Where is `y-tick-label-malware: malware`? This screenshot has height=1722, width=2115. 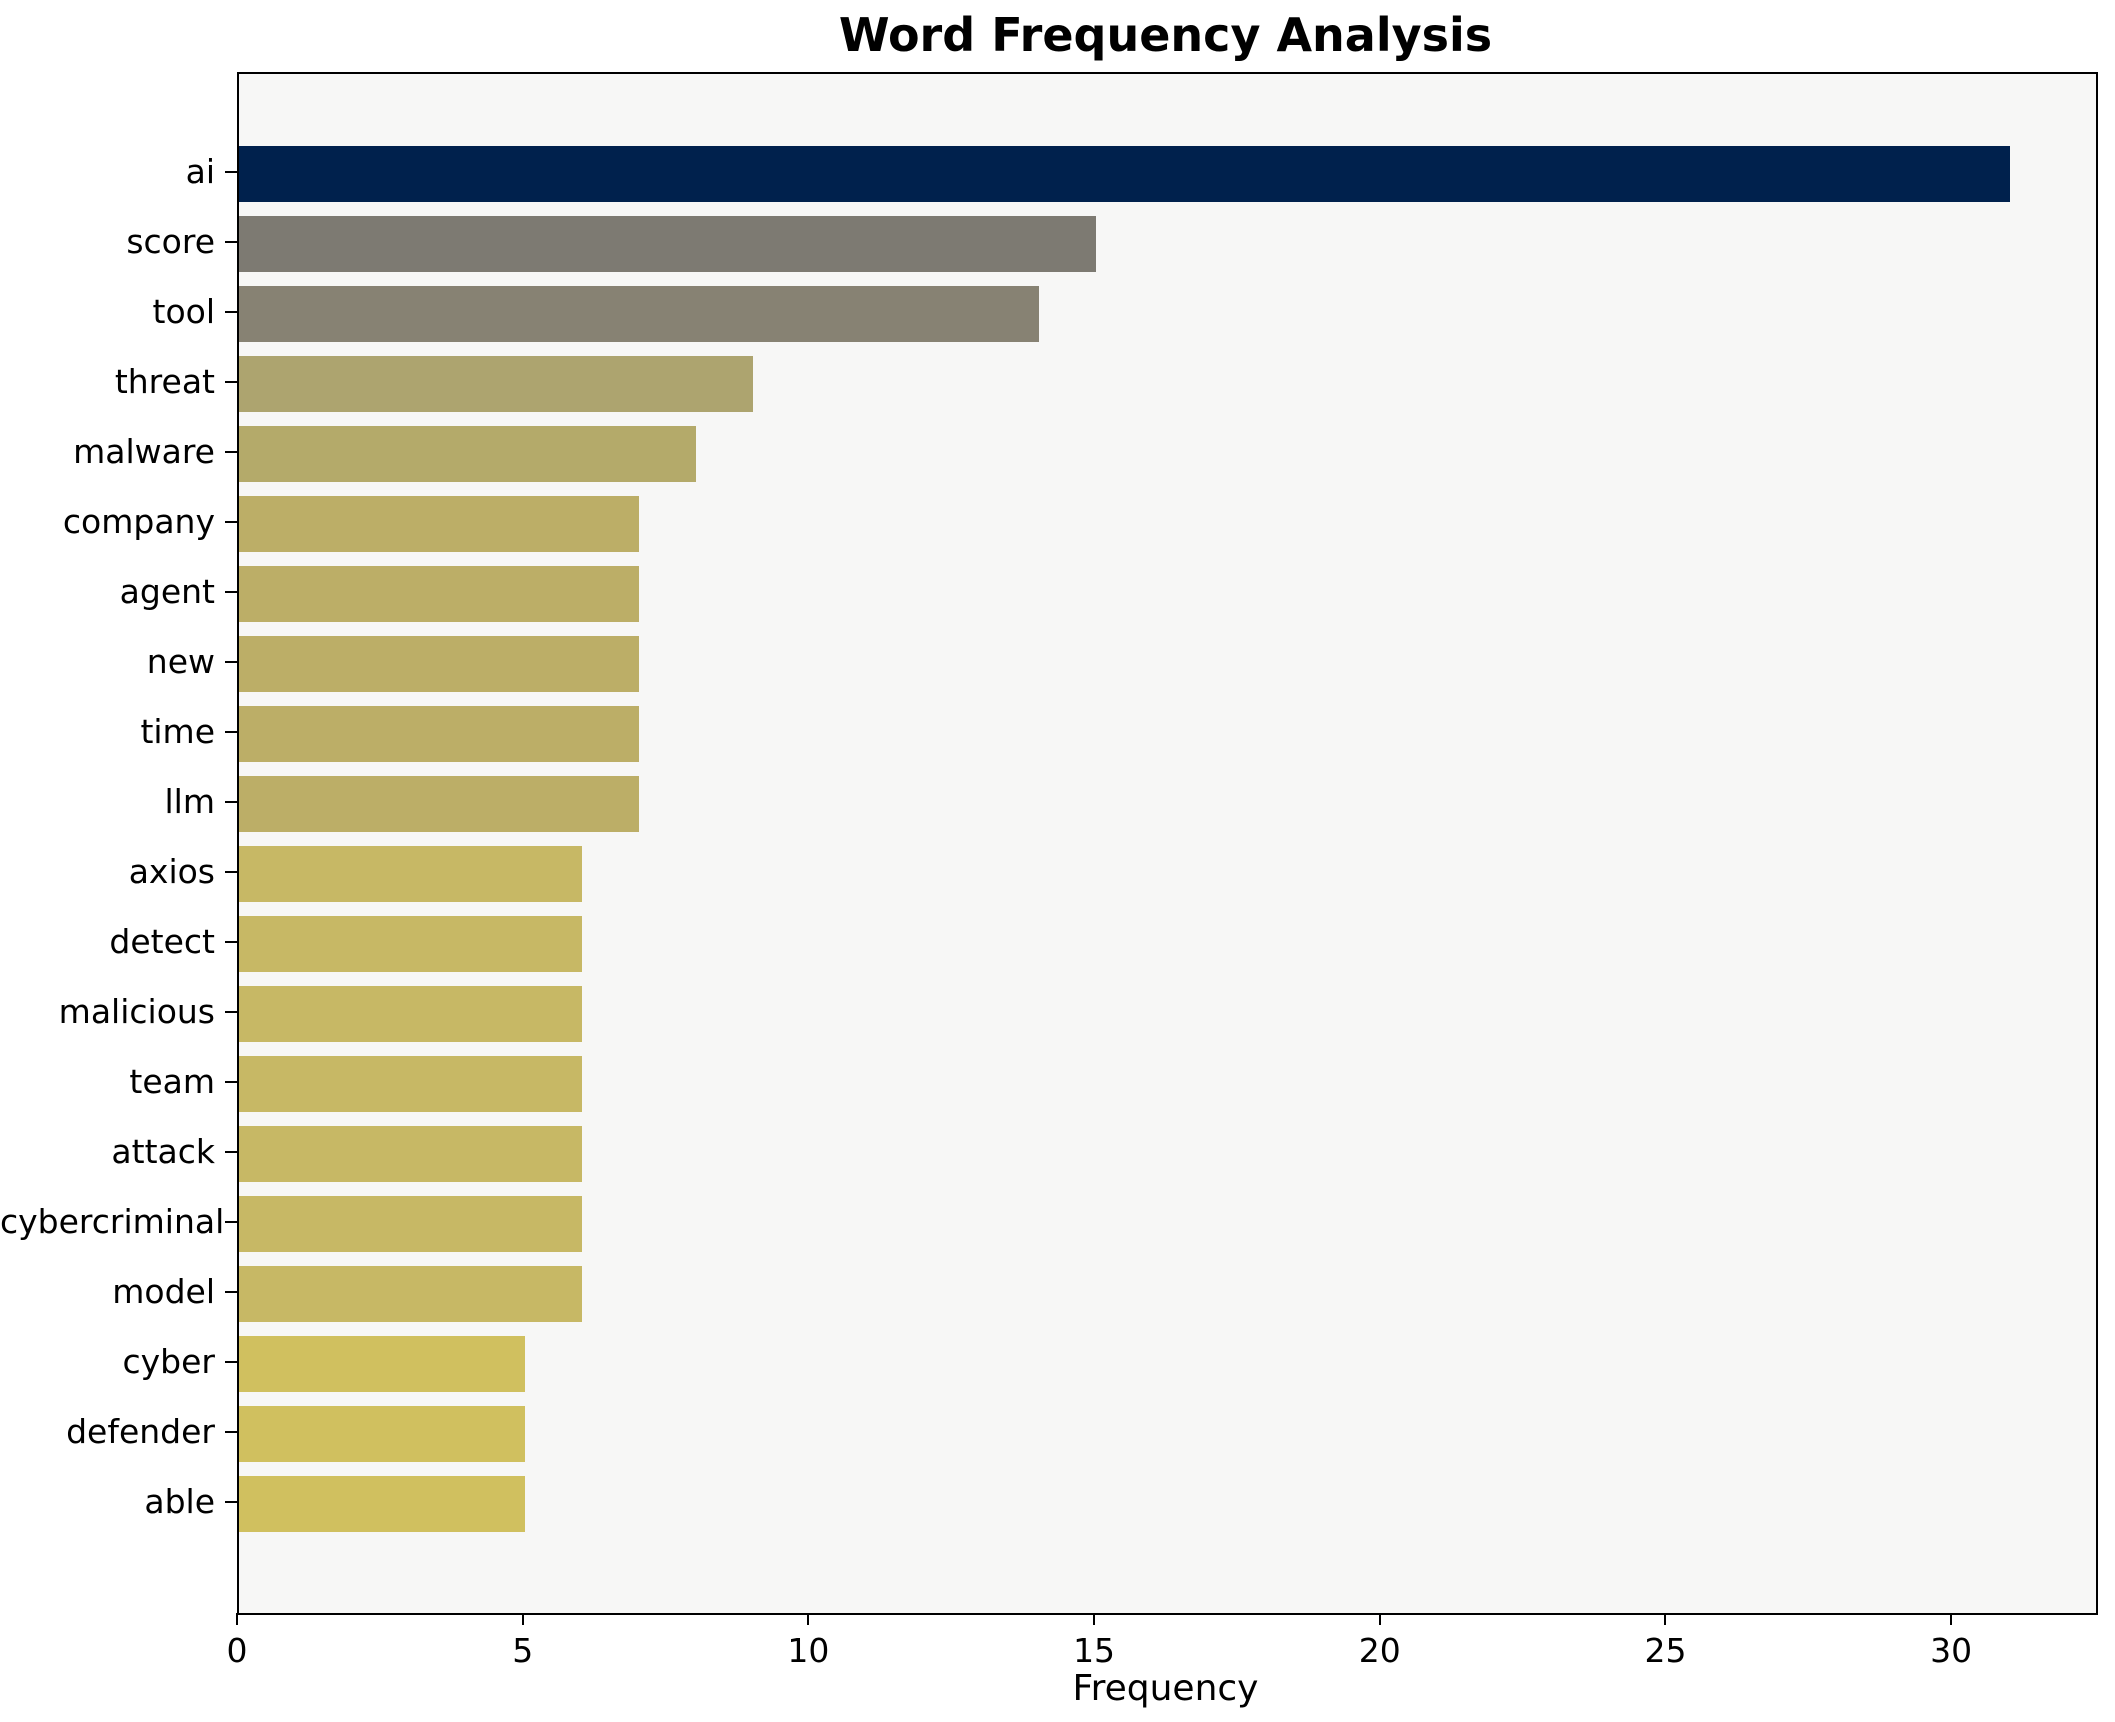
y-tick-label-malware: malware is located at coordinates (144, 451).